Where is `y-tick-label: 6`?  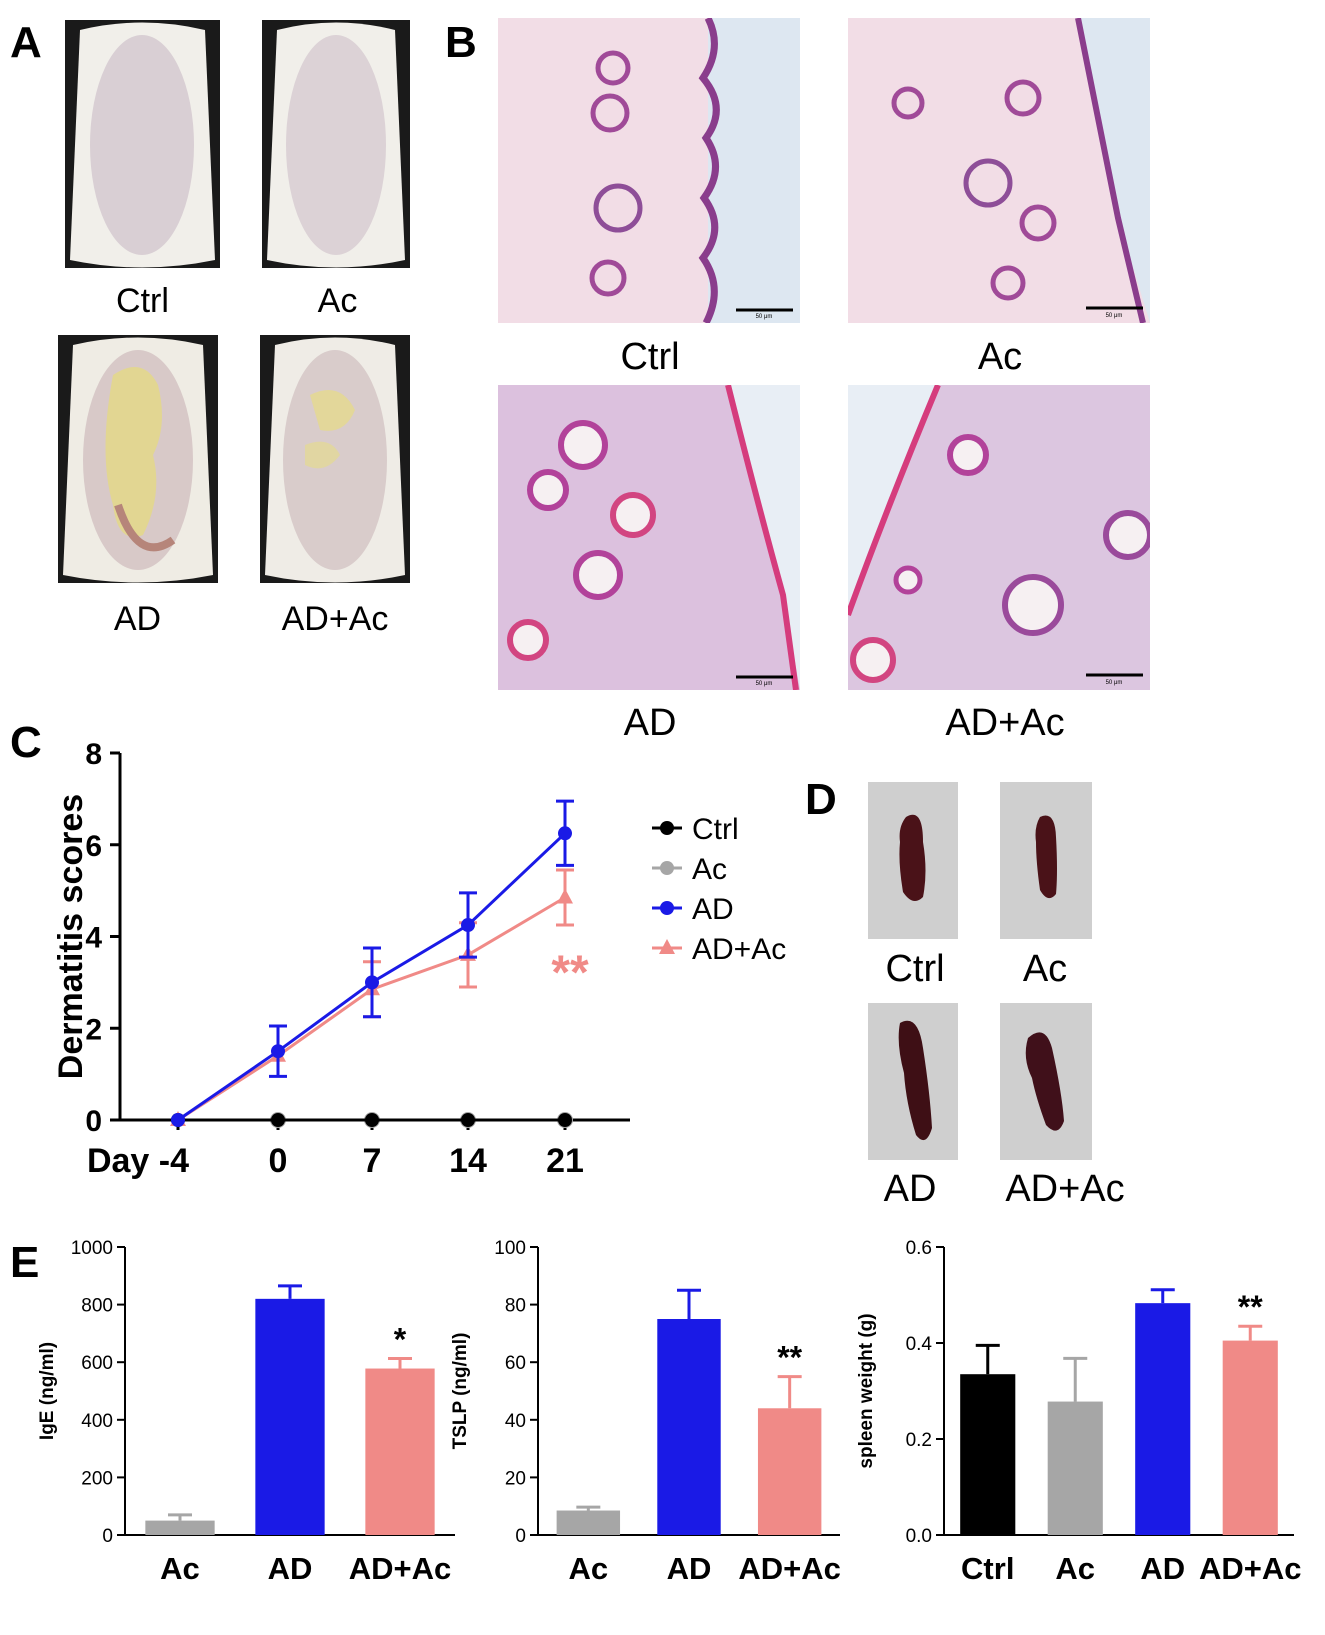 y-tick-label: 6 is located at coordinates (93, 846).